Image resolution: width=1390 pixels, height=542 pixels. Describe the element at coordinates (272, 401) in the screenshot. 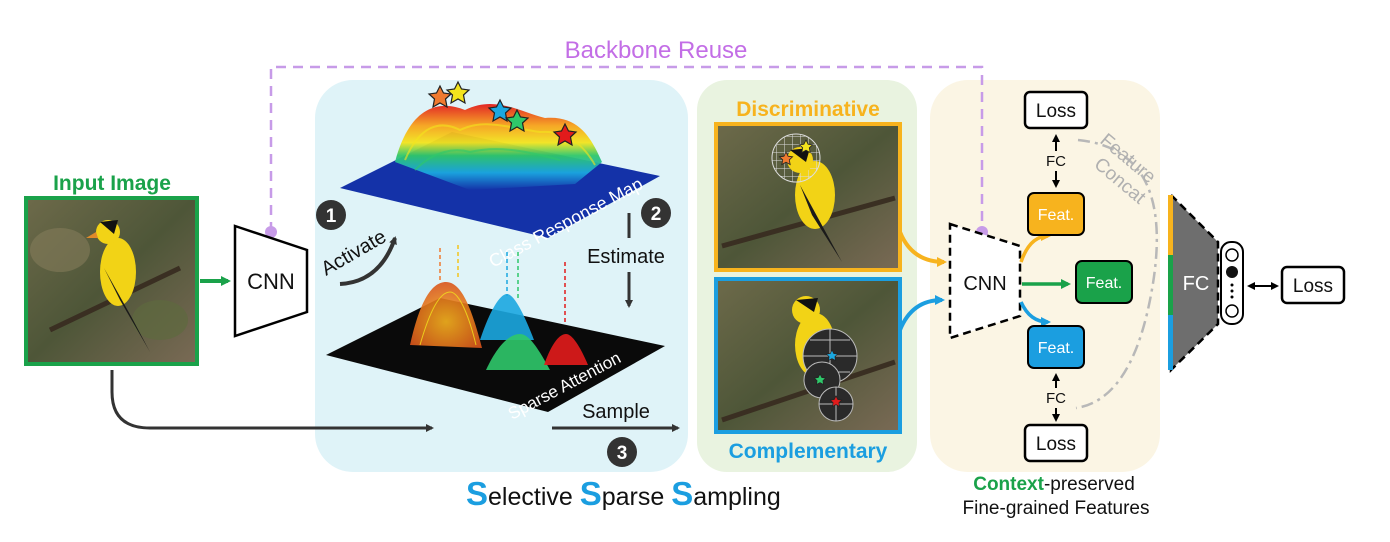

I see `input-to-sparse-arrow` at that location.